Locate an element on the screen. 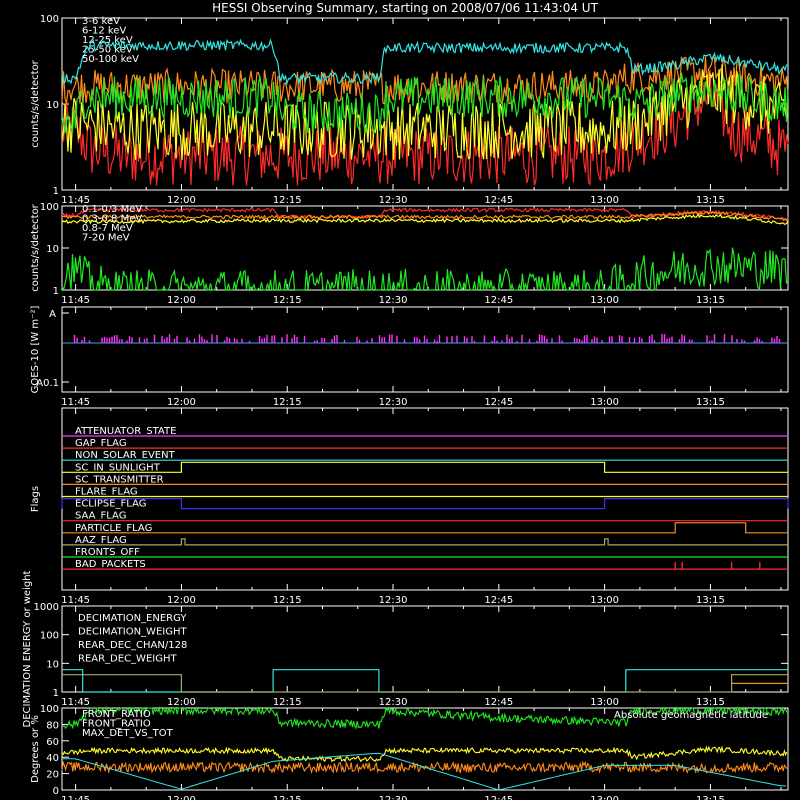  flag-label: FRONTS_OFF is located at coordinates (107, 552).